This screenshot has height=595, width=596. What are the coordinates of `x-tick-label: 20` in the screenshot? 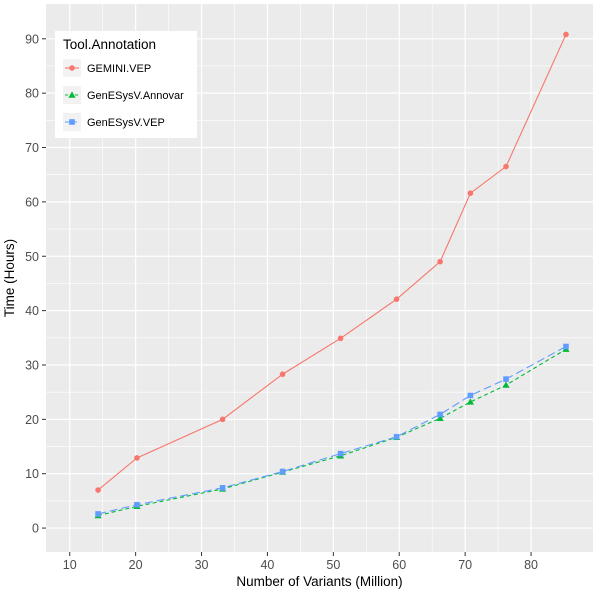 It's located at (136, 565).